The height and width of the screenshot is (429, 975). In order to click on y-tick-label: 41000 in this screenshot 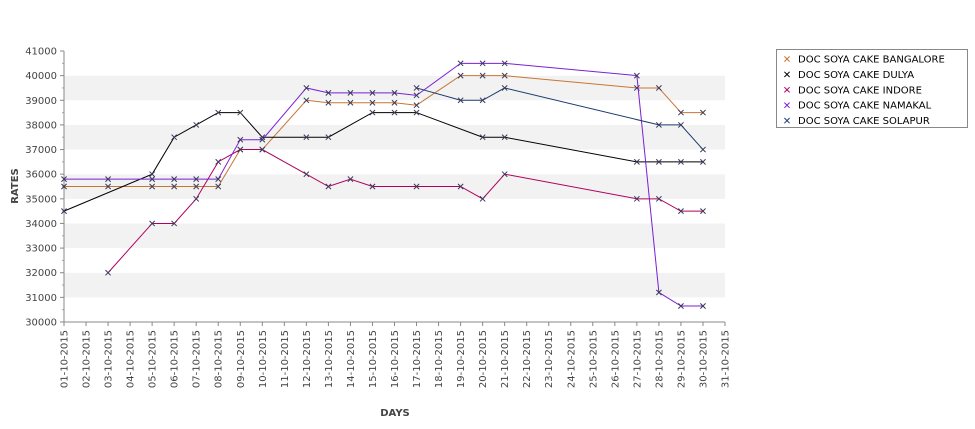, I will do `click(41, 52)`.